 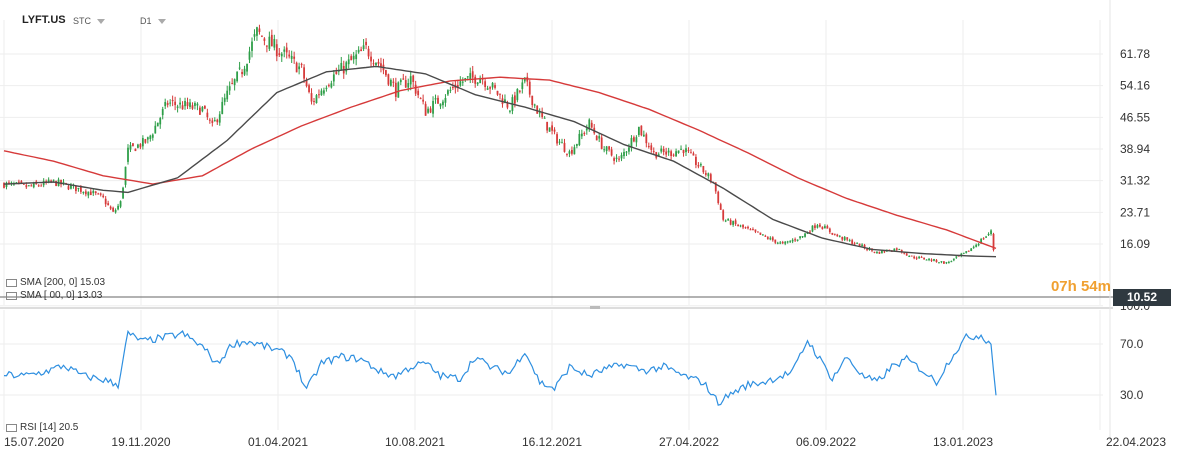 I want to click on price-tick-label: 31.32, so click(x=1135, y=181).